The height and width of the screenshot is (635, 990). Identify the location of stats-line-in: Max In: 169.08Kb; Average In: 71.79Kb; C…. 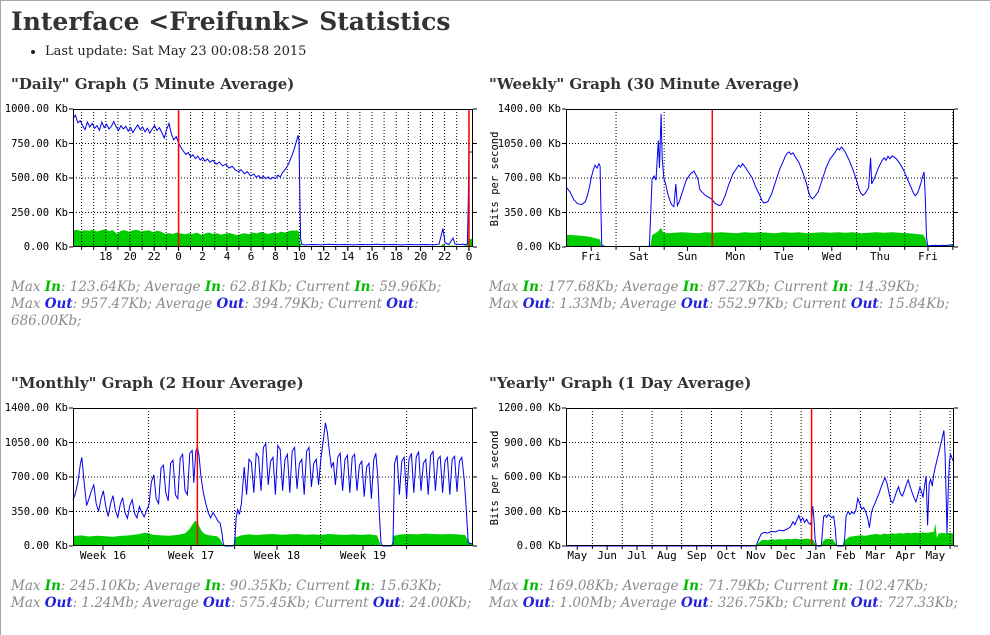
(708, 586).